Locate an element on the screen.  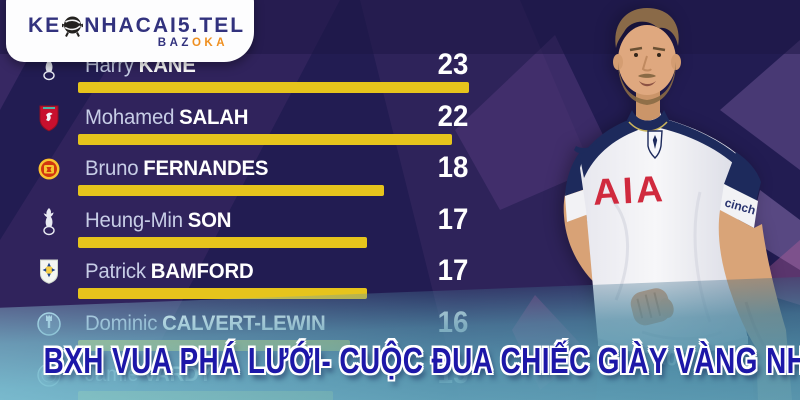
goals-count: 22 is located at coordinates (452, 116).